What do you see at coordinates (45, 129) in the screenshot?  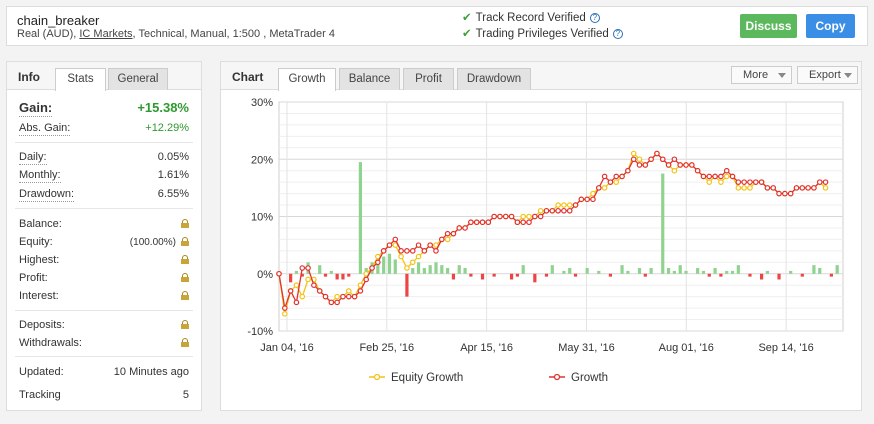 I see `abs-gain-label: Abs. Gain:` at bounding box center [45, 129].